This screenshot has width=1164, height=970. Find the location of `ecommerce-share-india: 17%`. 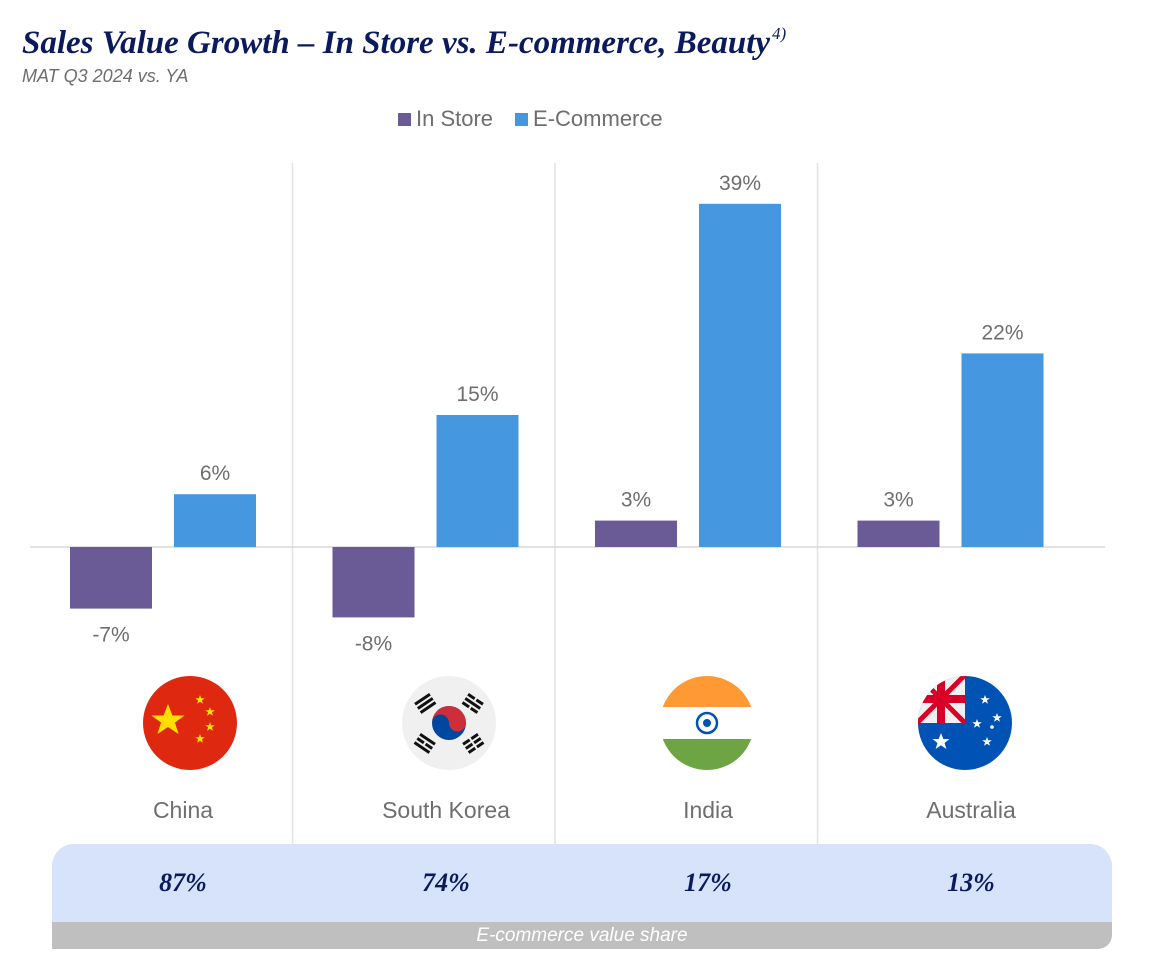

ecommerce-share-india: 17% is located at coordinates (708, 882).